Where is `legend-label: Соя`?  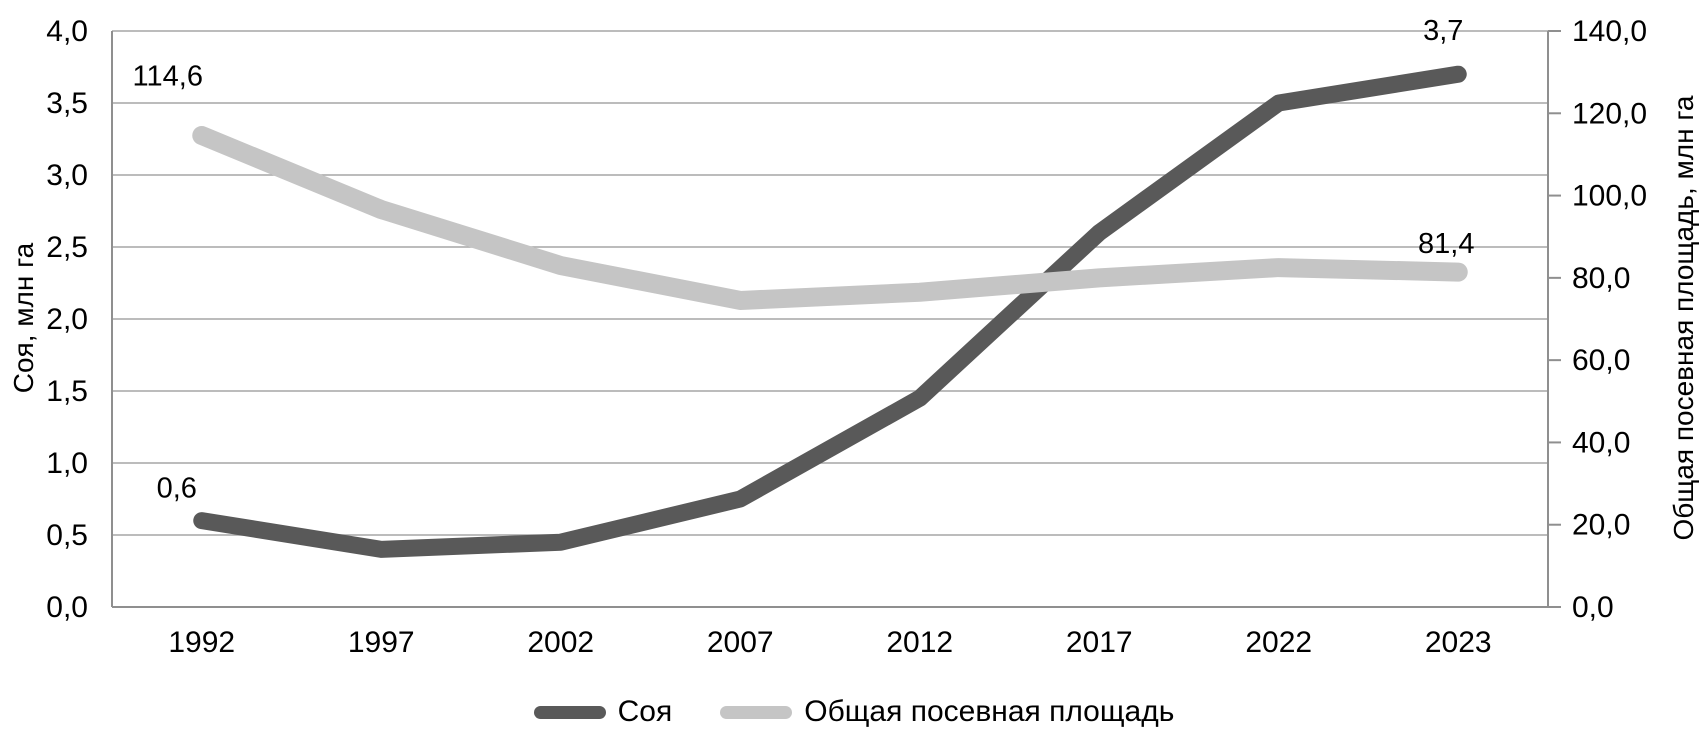
legend-label: Соя is located at coordinates (645, 711).